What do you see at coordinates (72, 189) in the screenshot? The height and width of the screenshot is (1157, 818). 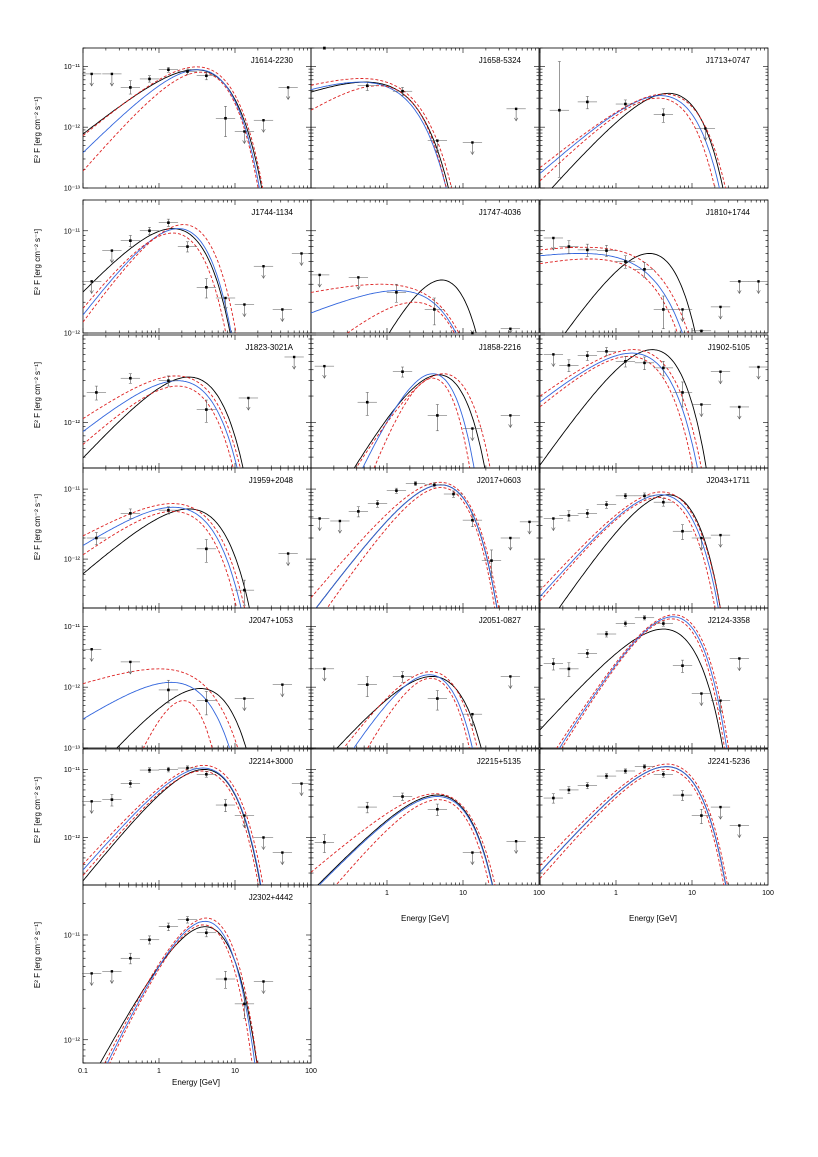 I see `y-tick-label: 10⁻¹³` at bounding box center [72, 189].